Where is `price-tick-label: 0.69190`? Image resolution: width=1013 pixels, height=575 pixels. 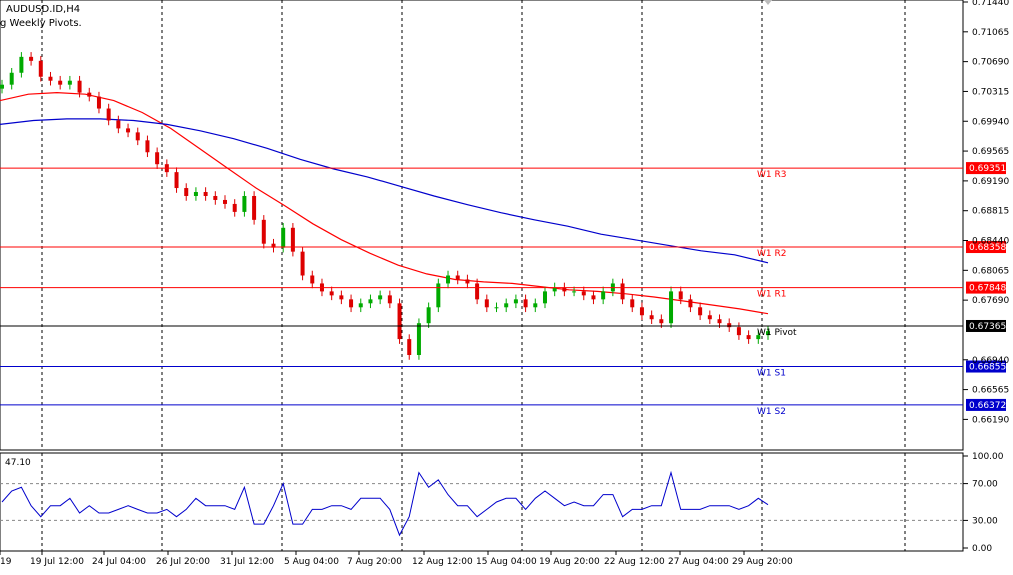 price-tick-label: 0.69190 is located at coordinates (990, 182).